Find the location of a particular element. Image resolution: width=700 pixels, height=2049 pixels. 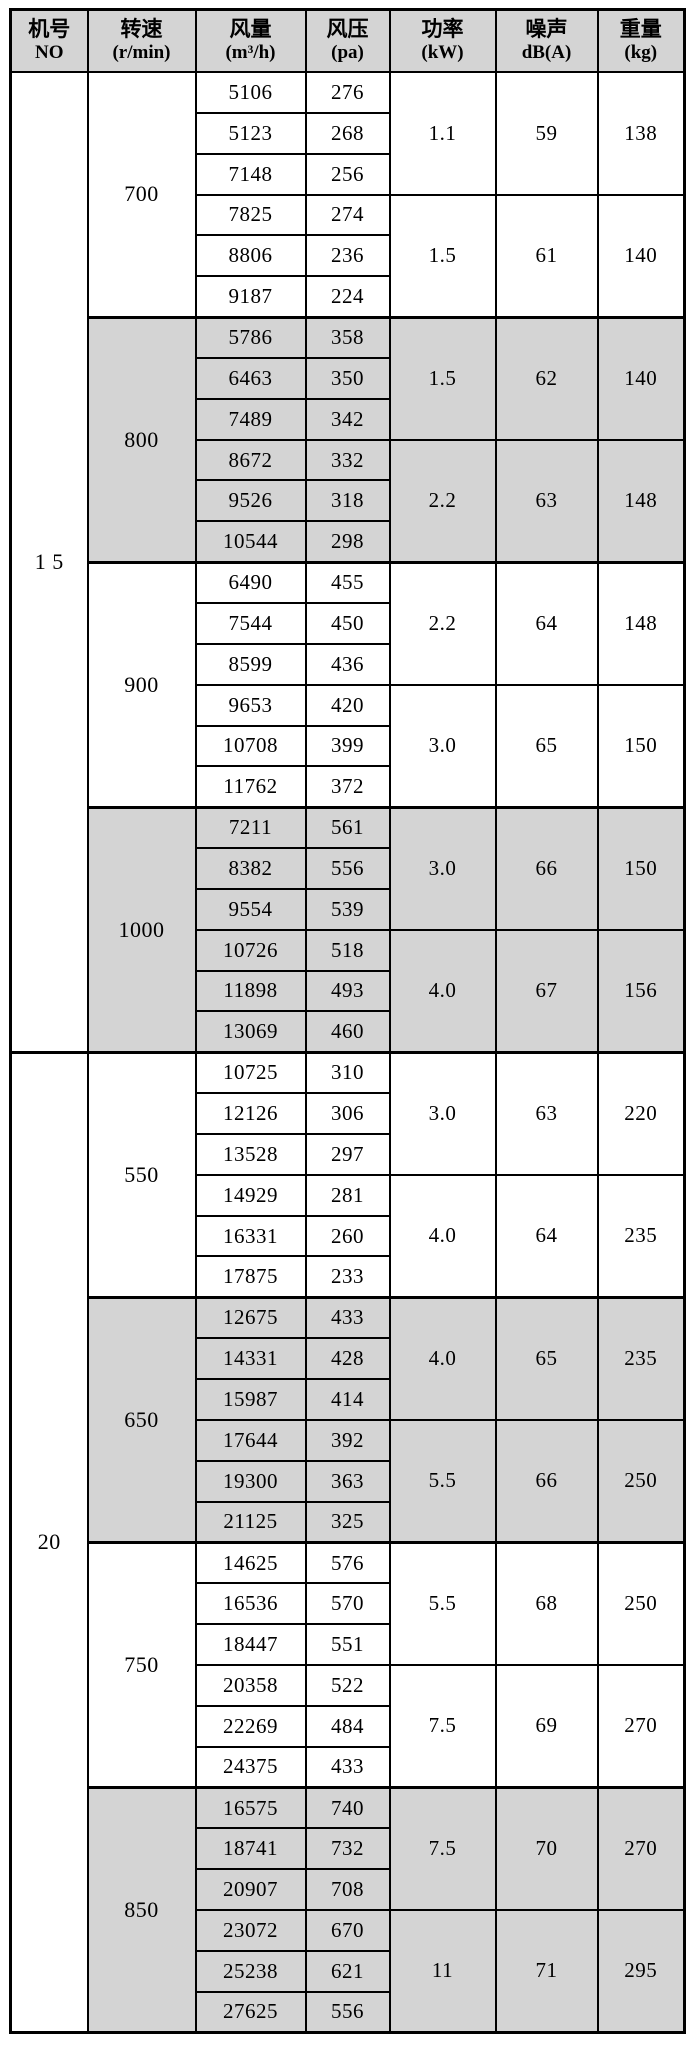

col-header-machine-no-cn: 机号 is located at coordinates (49, 29).